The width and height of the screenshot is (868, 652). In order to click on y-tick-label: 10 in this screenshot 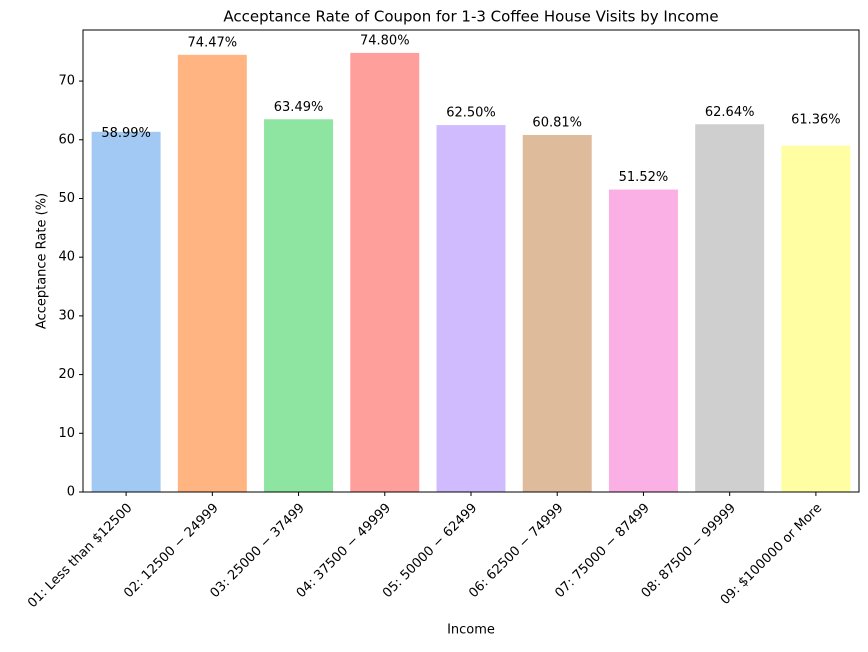, I will do `click(66, 433)`.